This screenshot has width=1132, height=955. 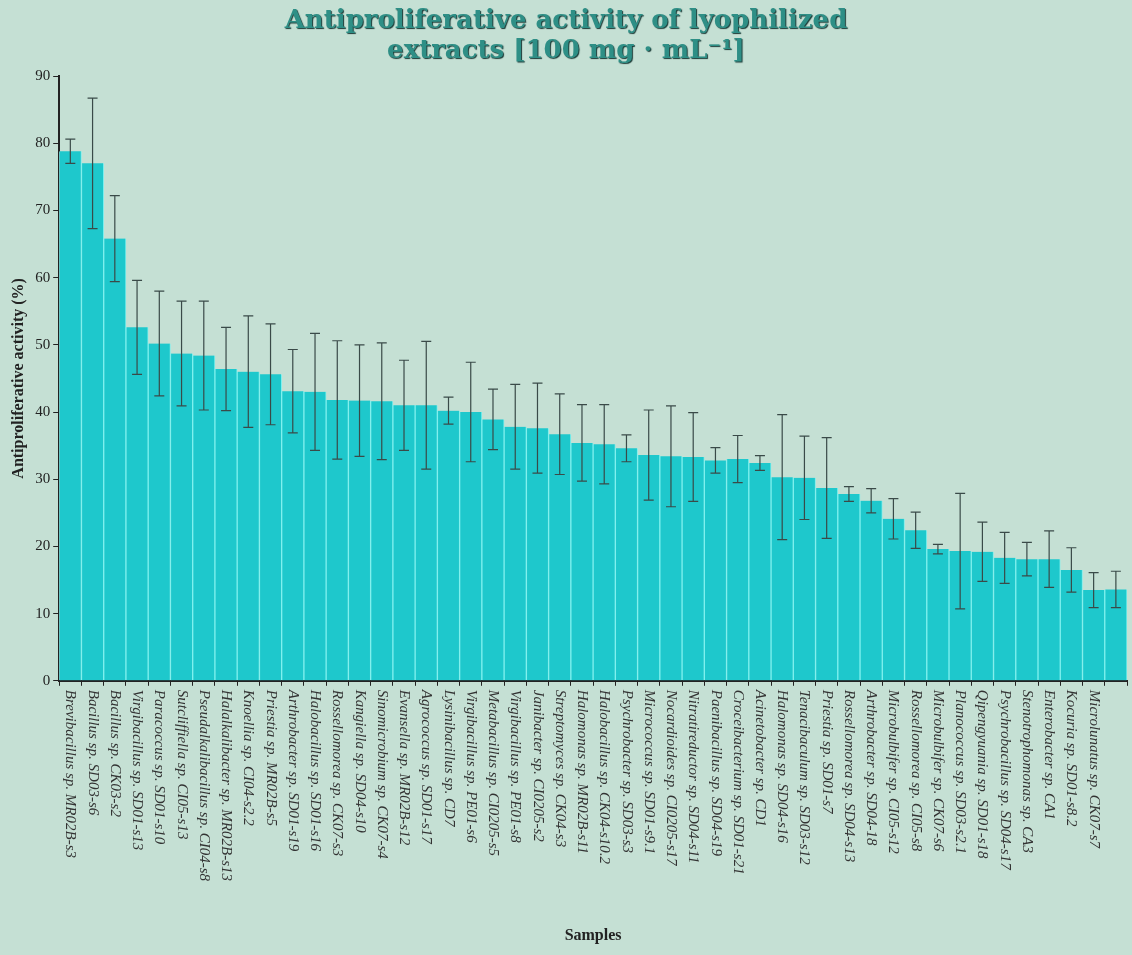 What do you see at coordinates (872, 767) in the screenshot?
I see `x-tick-label: Arthrobacter sp. SD04-18` at bounding box center [872, 767].